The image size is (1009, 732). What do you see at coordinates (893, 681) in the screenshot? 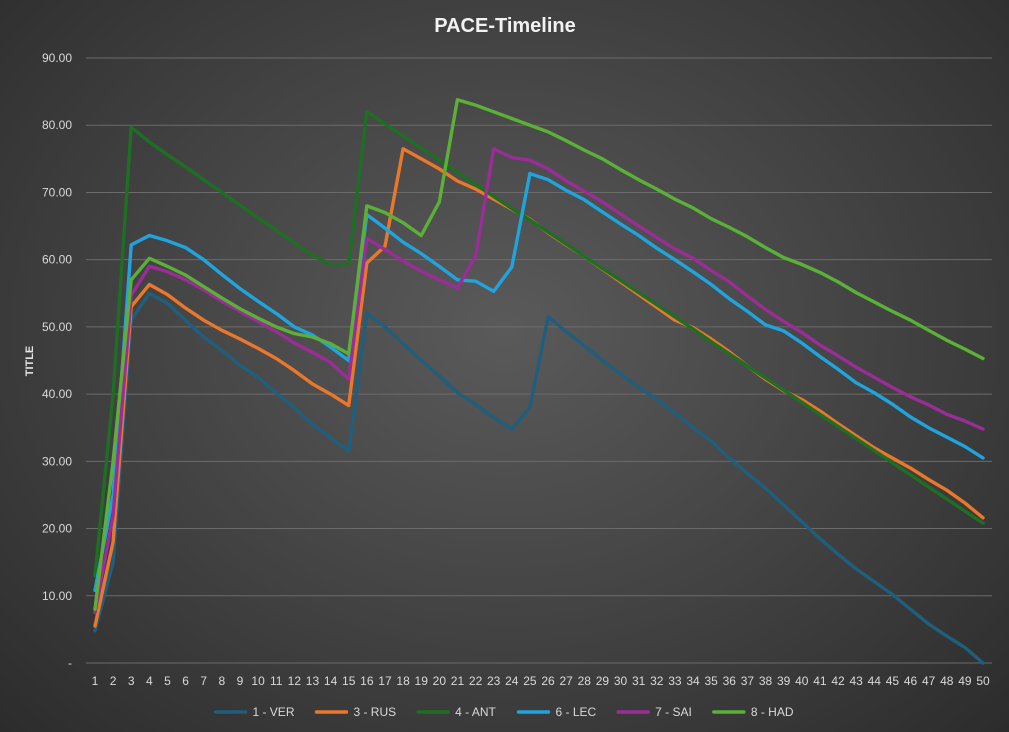
I see `x-tick-label: 45` at bounding box center [893, 681].